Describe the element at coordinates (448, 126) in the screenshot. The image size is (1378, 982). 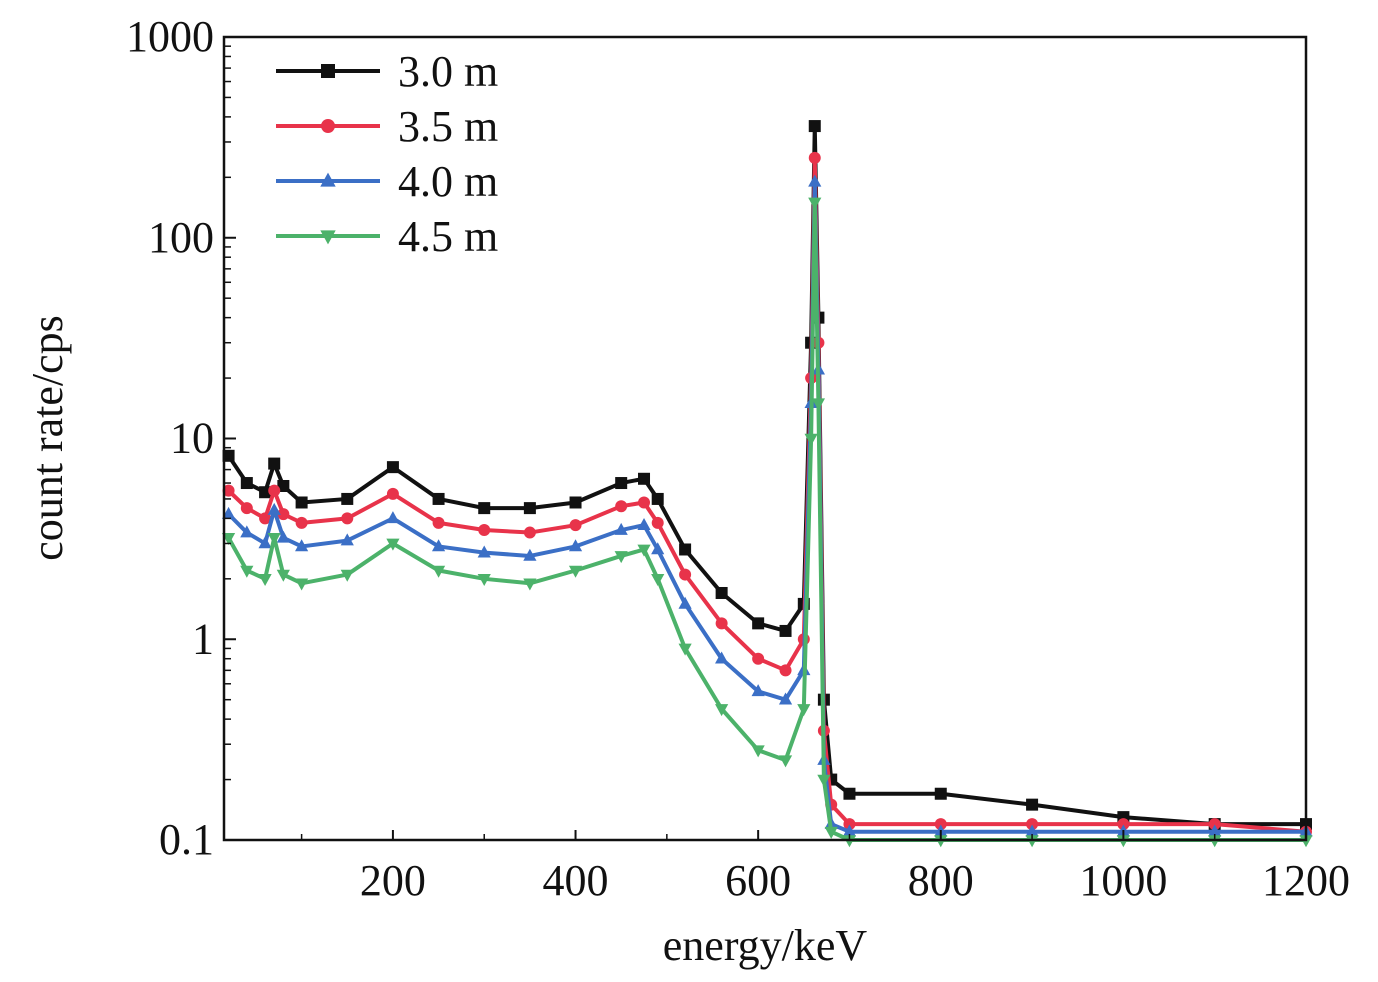
I see `legend-label: 3.5 m` at that location.